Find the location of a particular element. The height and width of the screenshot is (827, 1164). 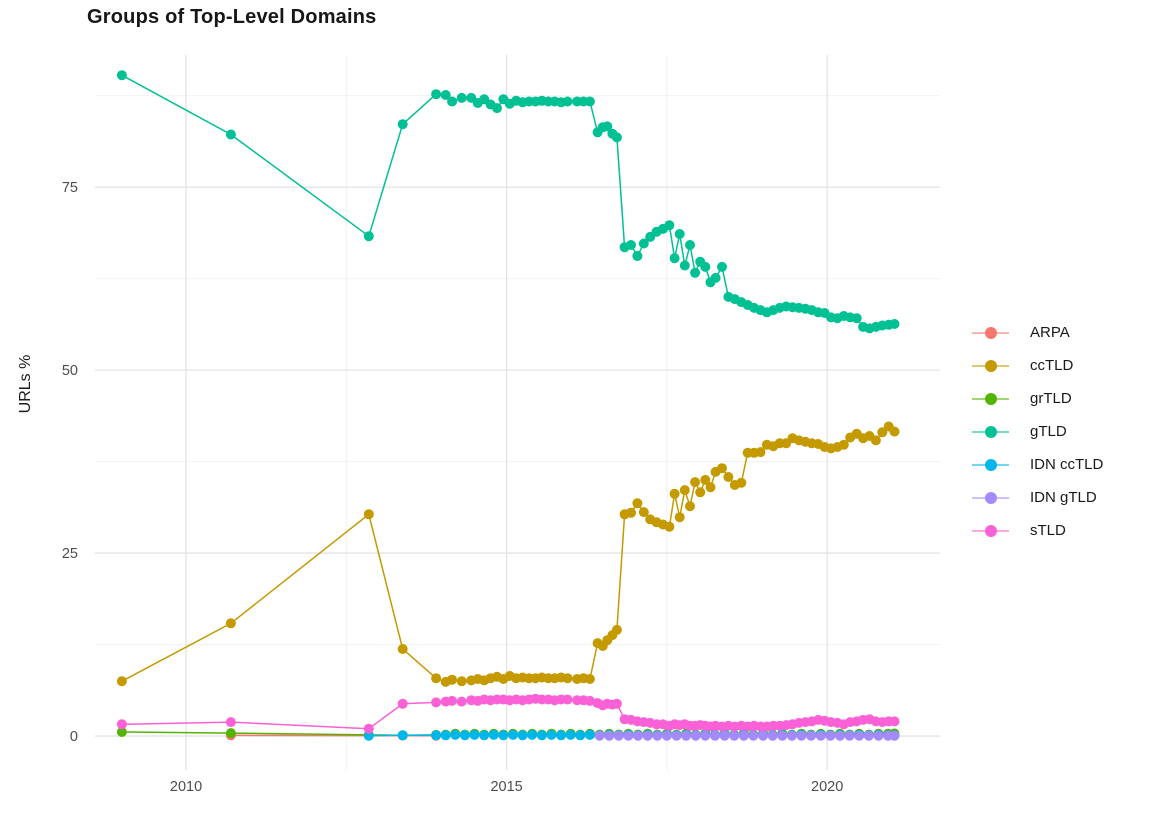

series-IDN-gTLD is located at coordinates (747, 735).